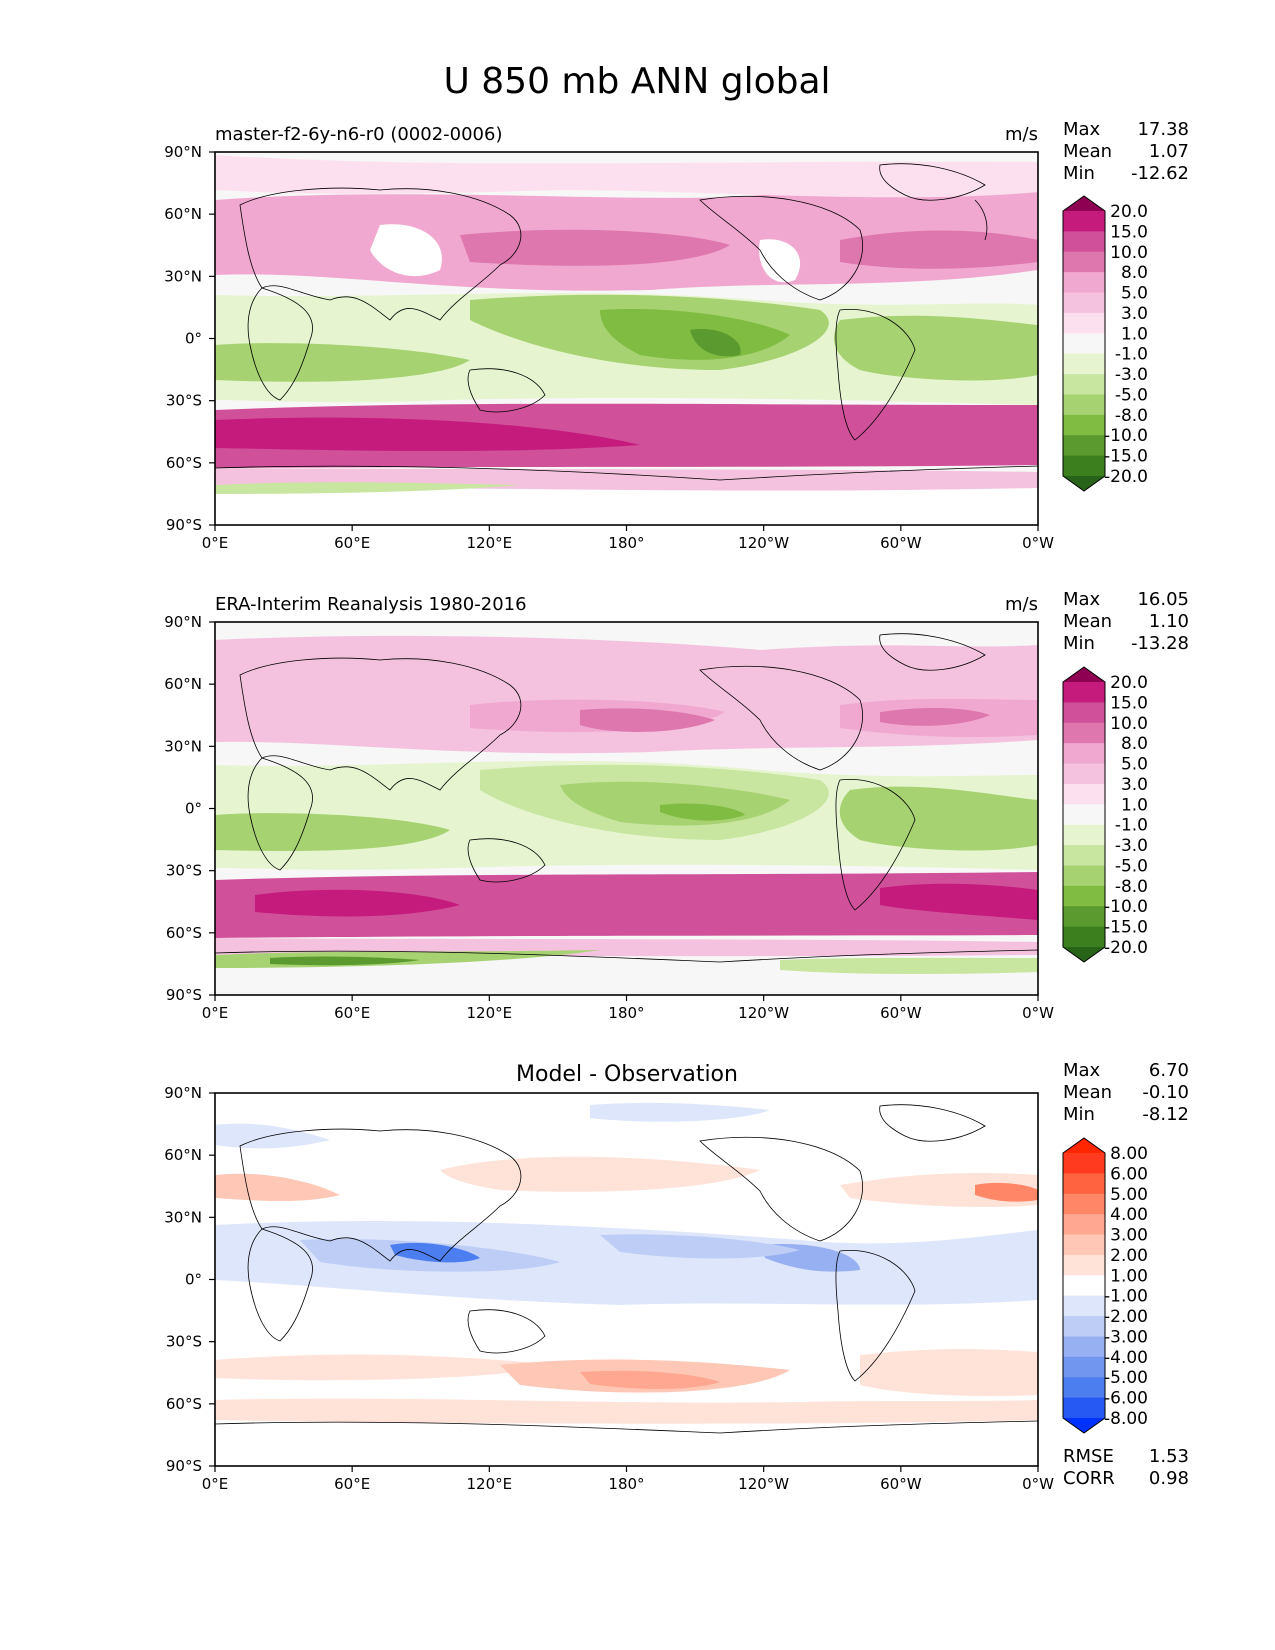  Describe the element at coordinates (1169, 621) in the screenshot. I see `stat-mean-value: 1.10` at that location.